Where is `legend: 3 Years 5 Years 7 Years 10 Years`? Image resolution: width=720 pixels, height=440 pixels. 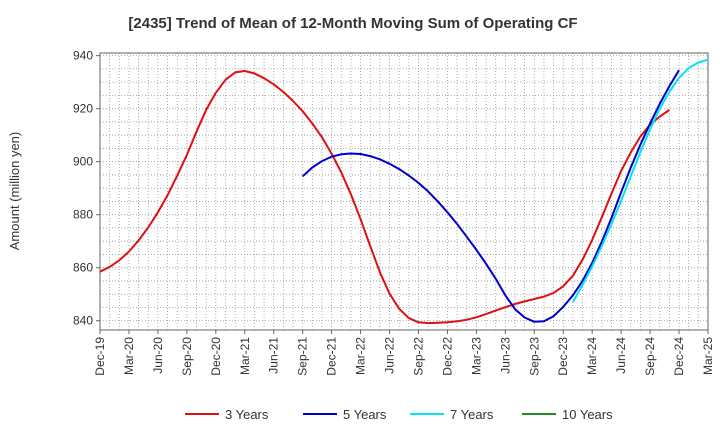 legend: 3 Years 5 Years 7 Years 10 Years is located at coordinates (399, 414).